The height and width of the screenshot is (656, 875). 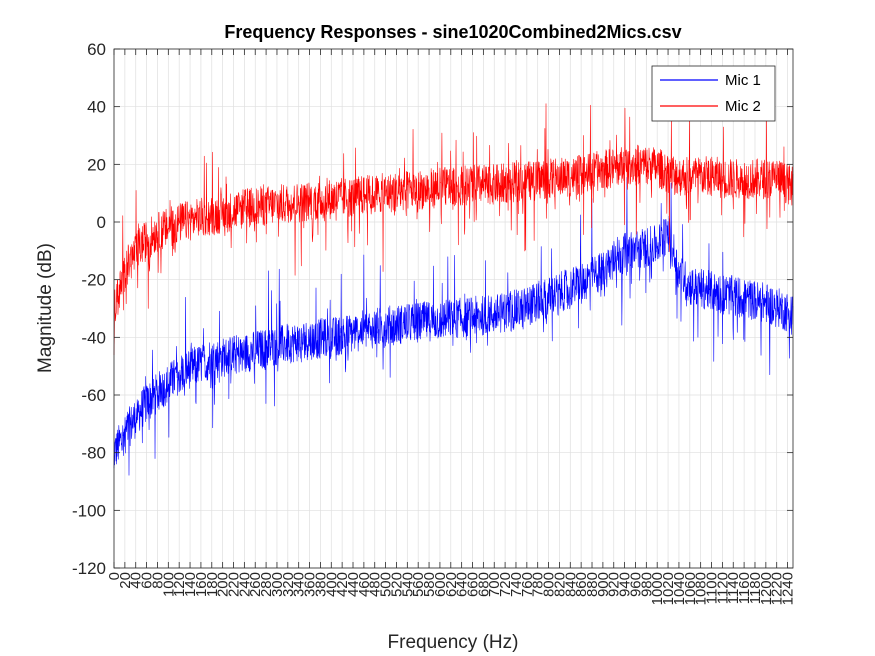 What do you see at coordinates (93, 395) in the screenshot?
I see `y-tick-label: -60` at bounding box center [93, 395].